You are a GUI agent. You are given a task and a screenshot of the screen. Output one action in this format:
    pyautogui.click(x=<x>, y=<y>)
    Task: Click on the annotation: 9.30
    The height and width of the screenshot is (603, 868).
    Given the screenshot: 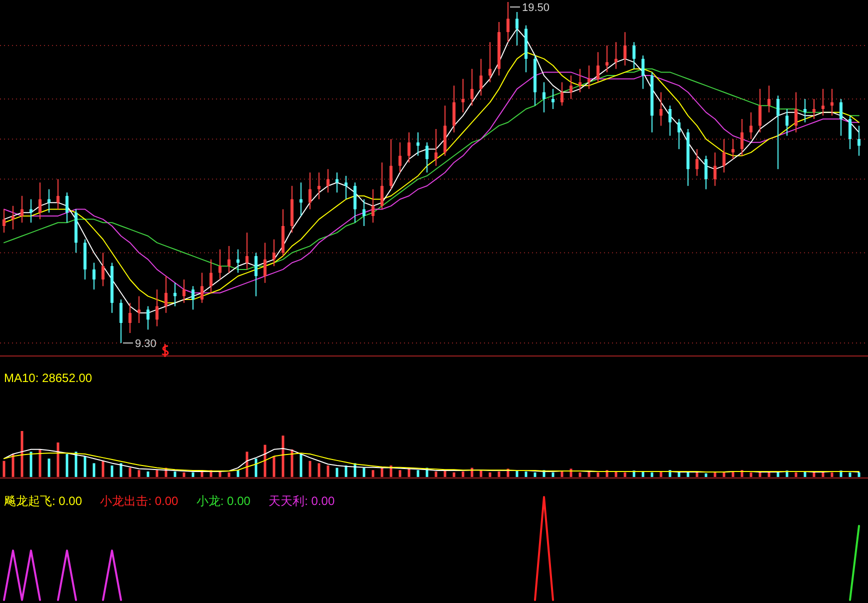 What is the action you would take?
    pyautogui.click(x=145, y=344)
    